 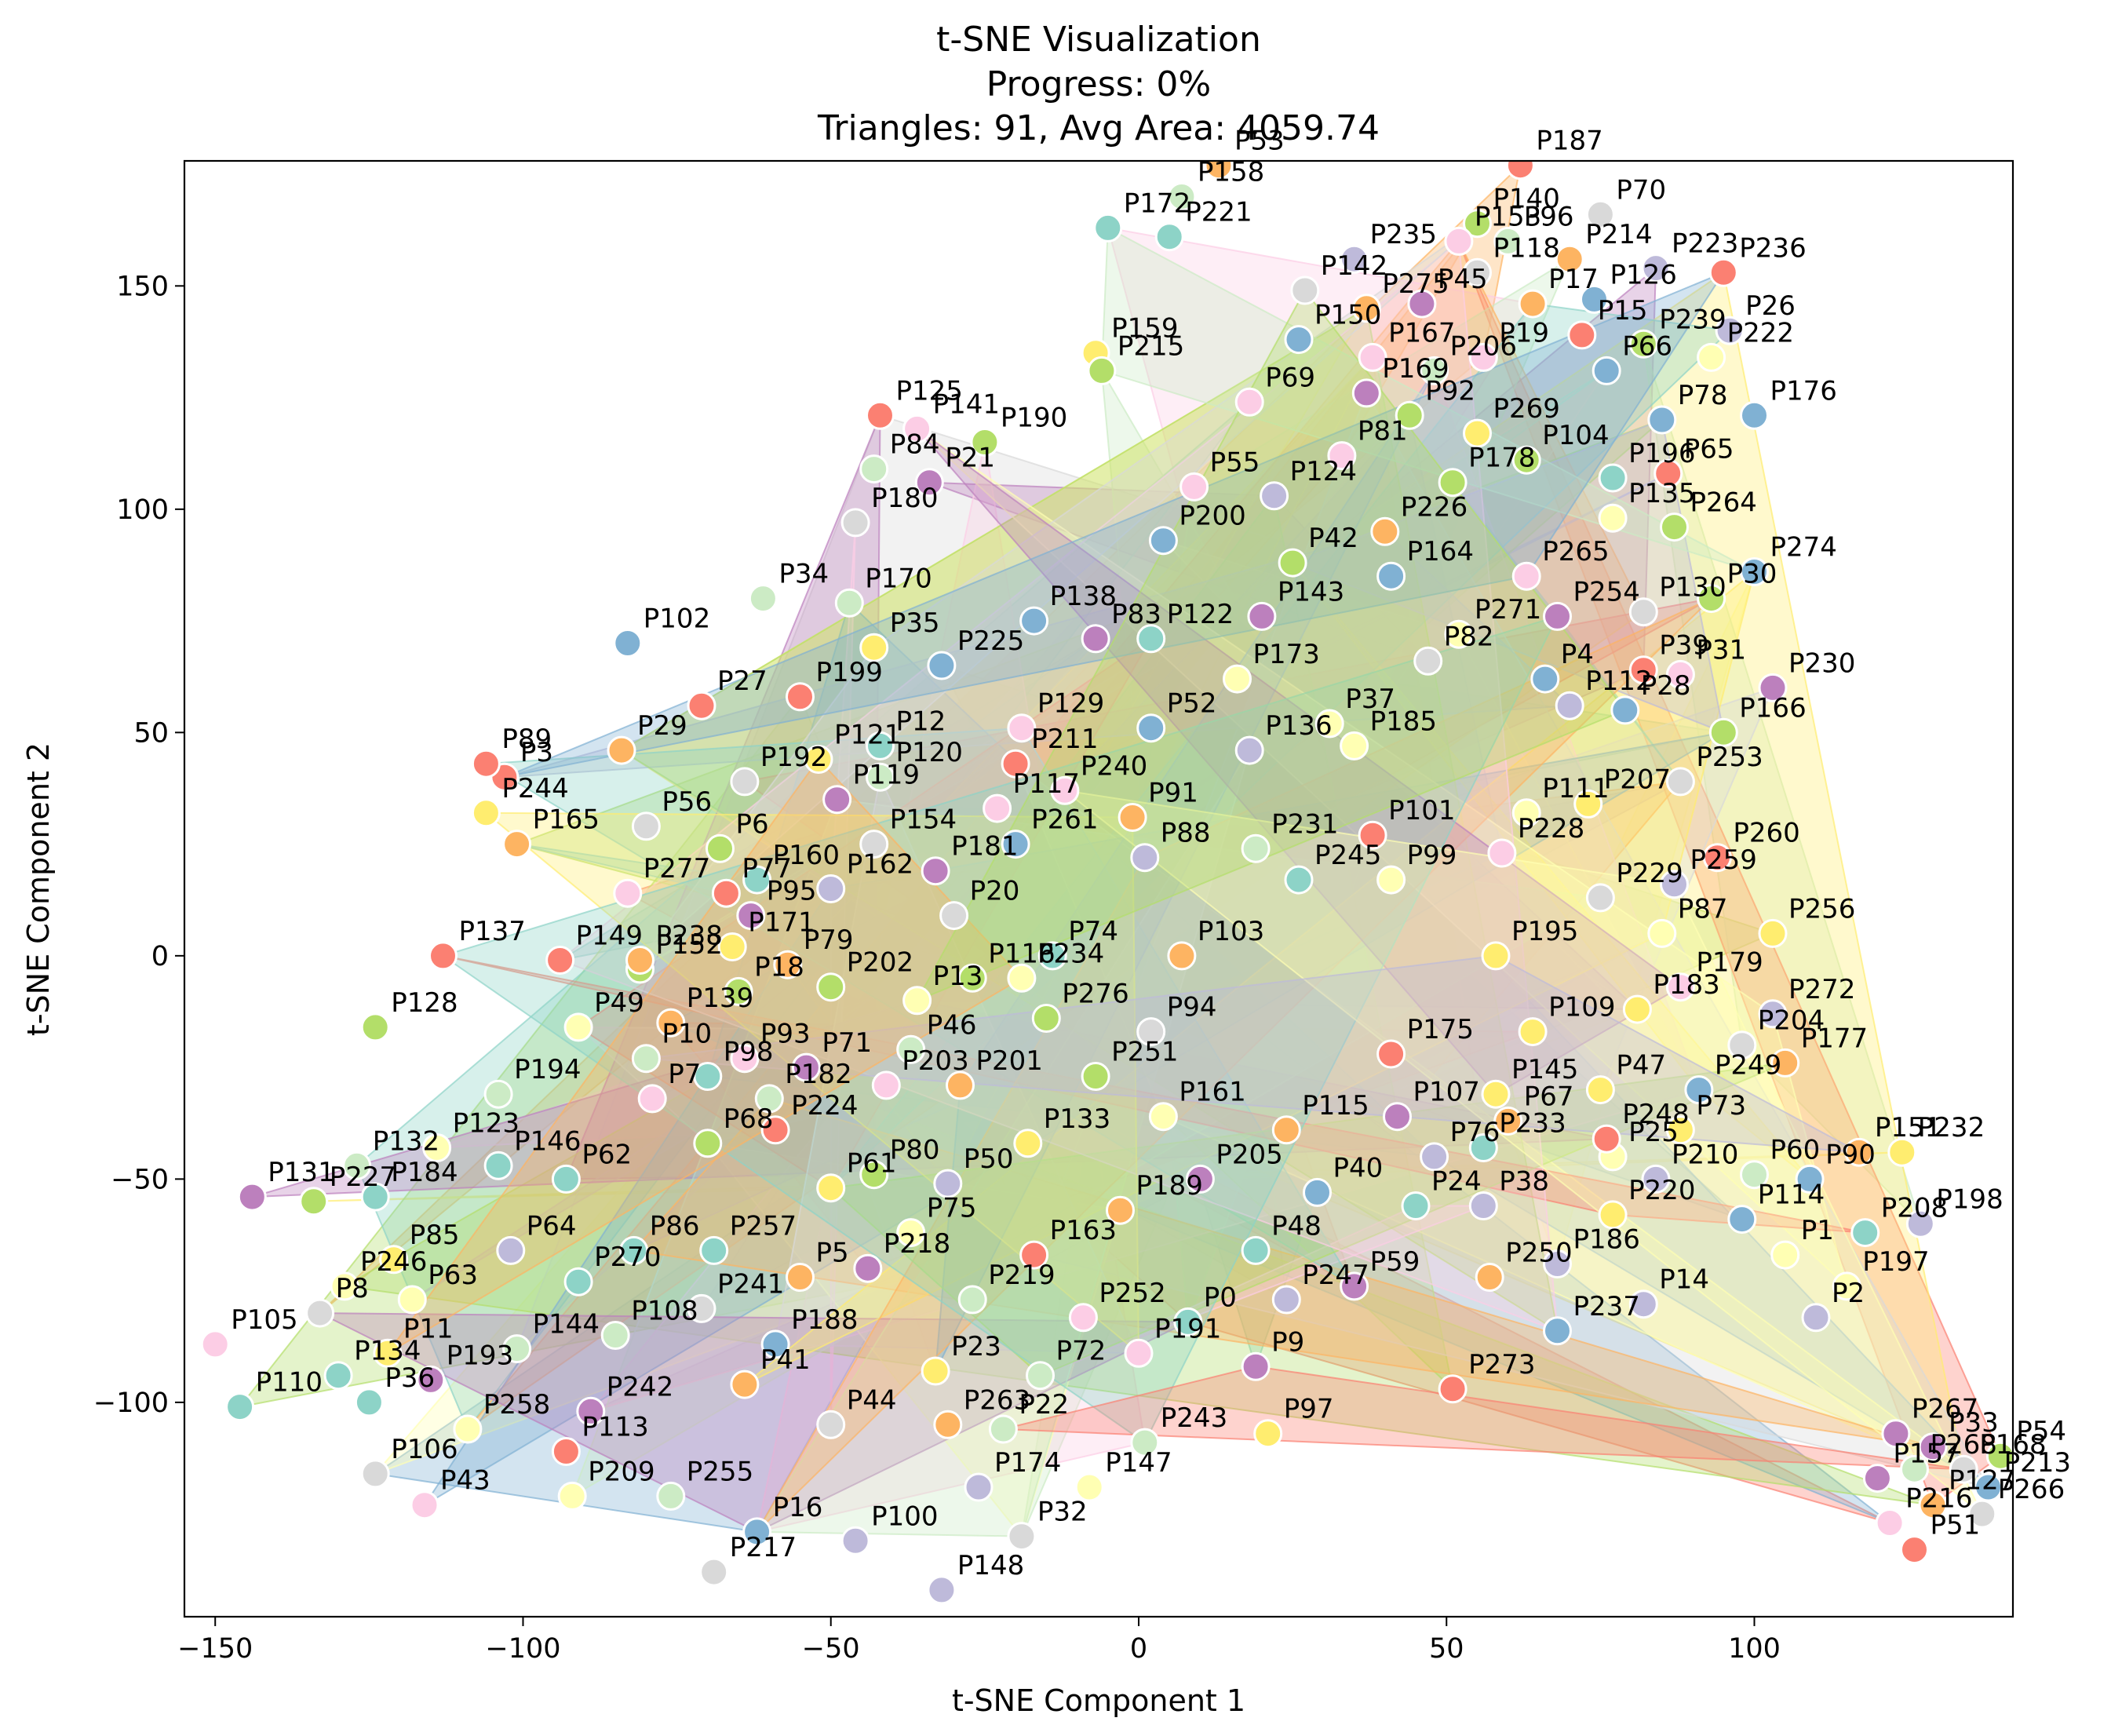 What do you see at coordinates (1182, 956) in the screenshot?
I see `point-P103` at bounding box center [1182, 956].